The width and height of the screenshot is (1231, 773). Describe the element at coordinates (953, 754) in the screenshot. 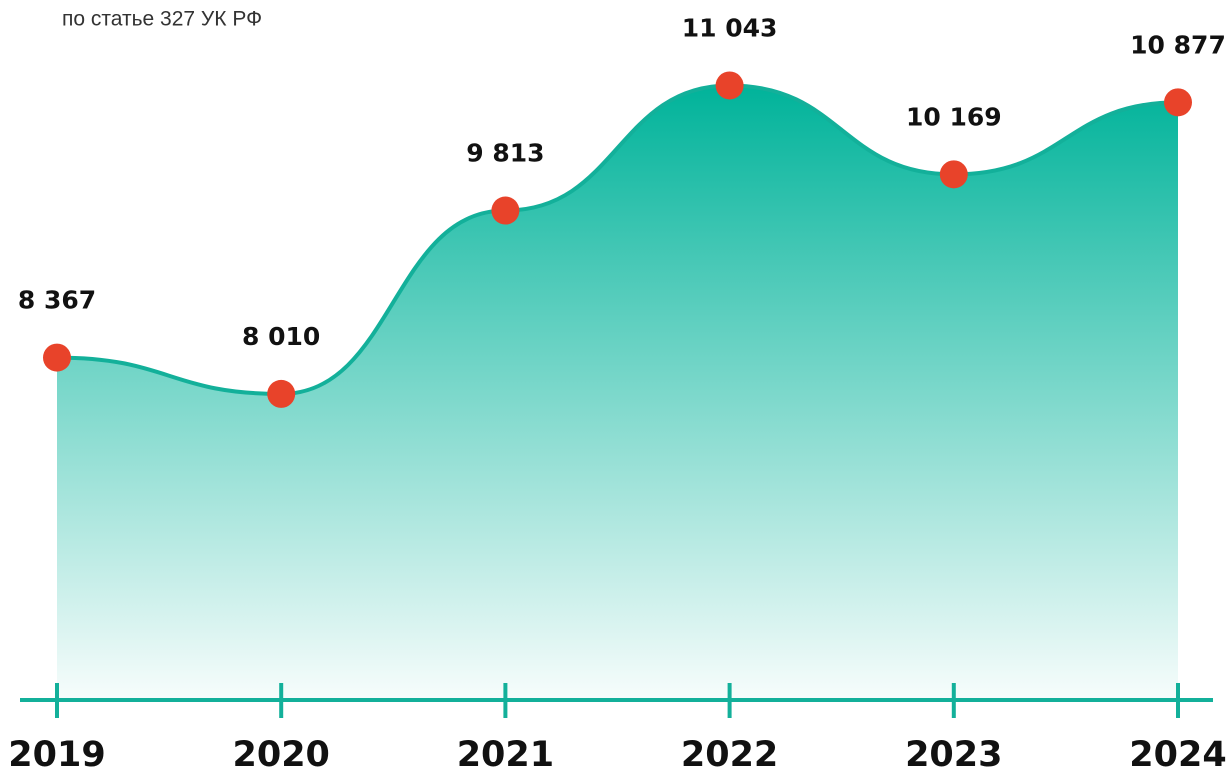

I see `x-tick-label: 2023` at that location.